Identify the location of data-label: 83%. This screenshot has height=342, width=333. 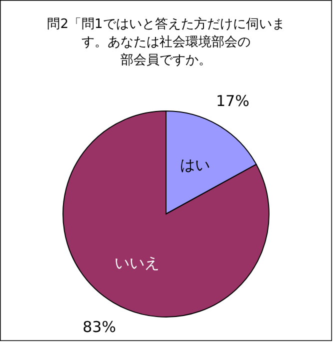
(99, 327).